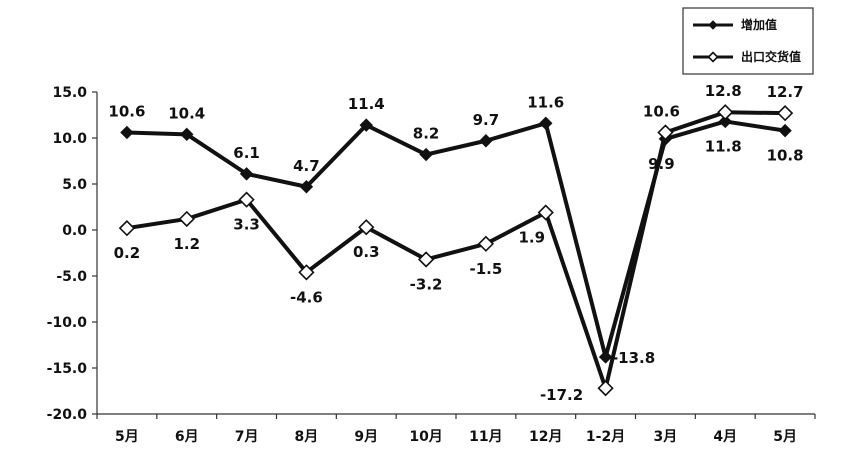  Describe the element at coordinates (366, 104) in the screenshot. I see `data-label-added-value: 11.4` at that location.